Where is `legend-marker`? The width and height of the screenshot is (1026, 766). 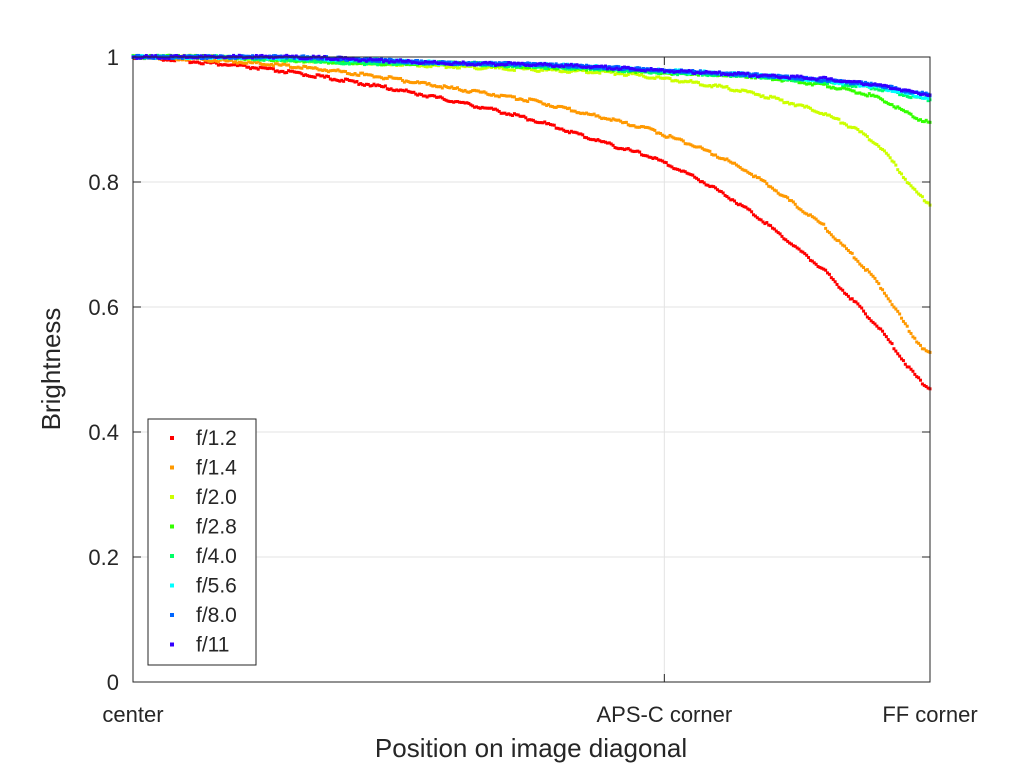 legend-marker is located at coordinates (172, 556).